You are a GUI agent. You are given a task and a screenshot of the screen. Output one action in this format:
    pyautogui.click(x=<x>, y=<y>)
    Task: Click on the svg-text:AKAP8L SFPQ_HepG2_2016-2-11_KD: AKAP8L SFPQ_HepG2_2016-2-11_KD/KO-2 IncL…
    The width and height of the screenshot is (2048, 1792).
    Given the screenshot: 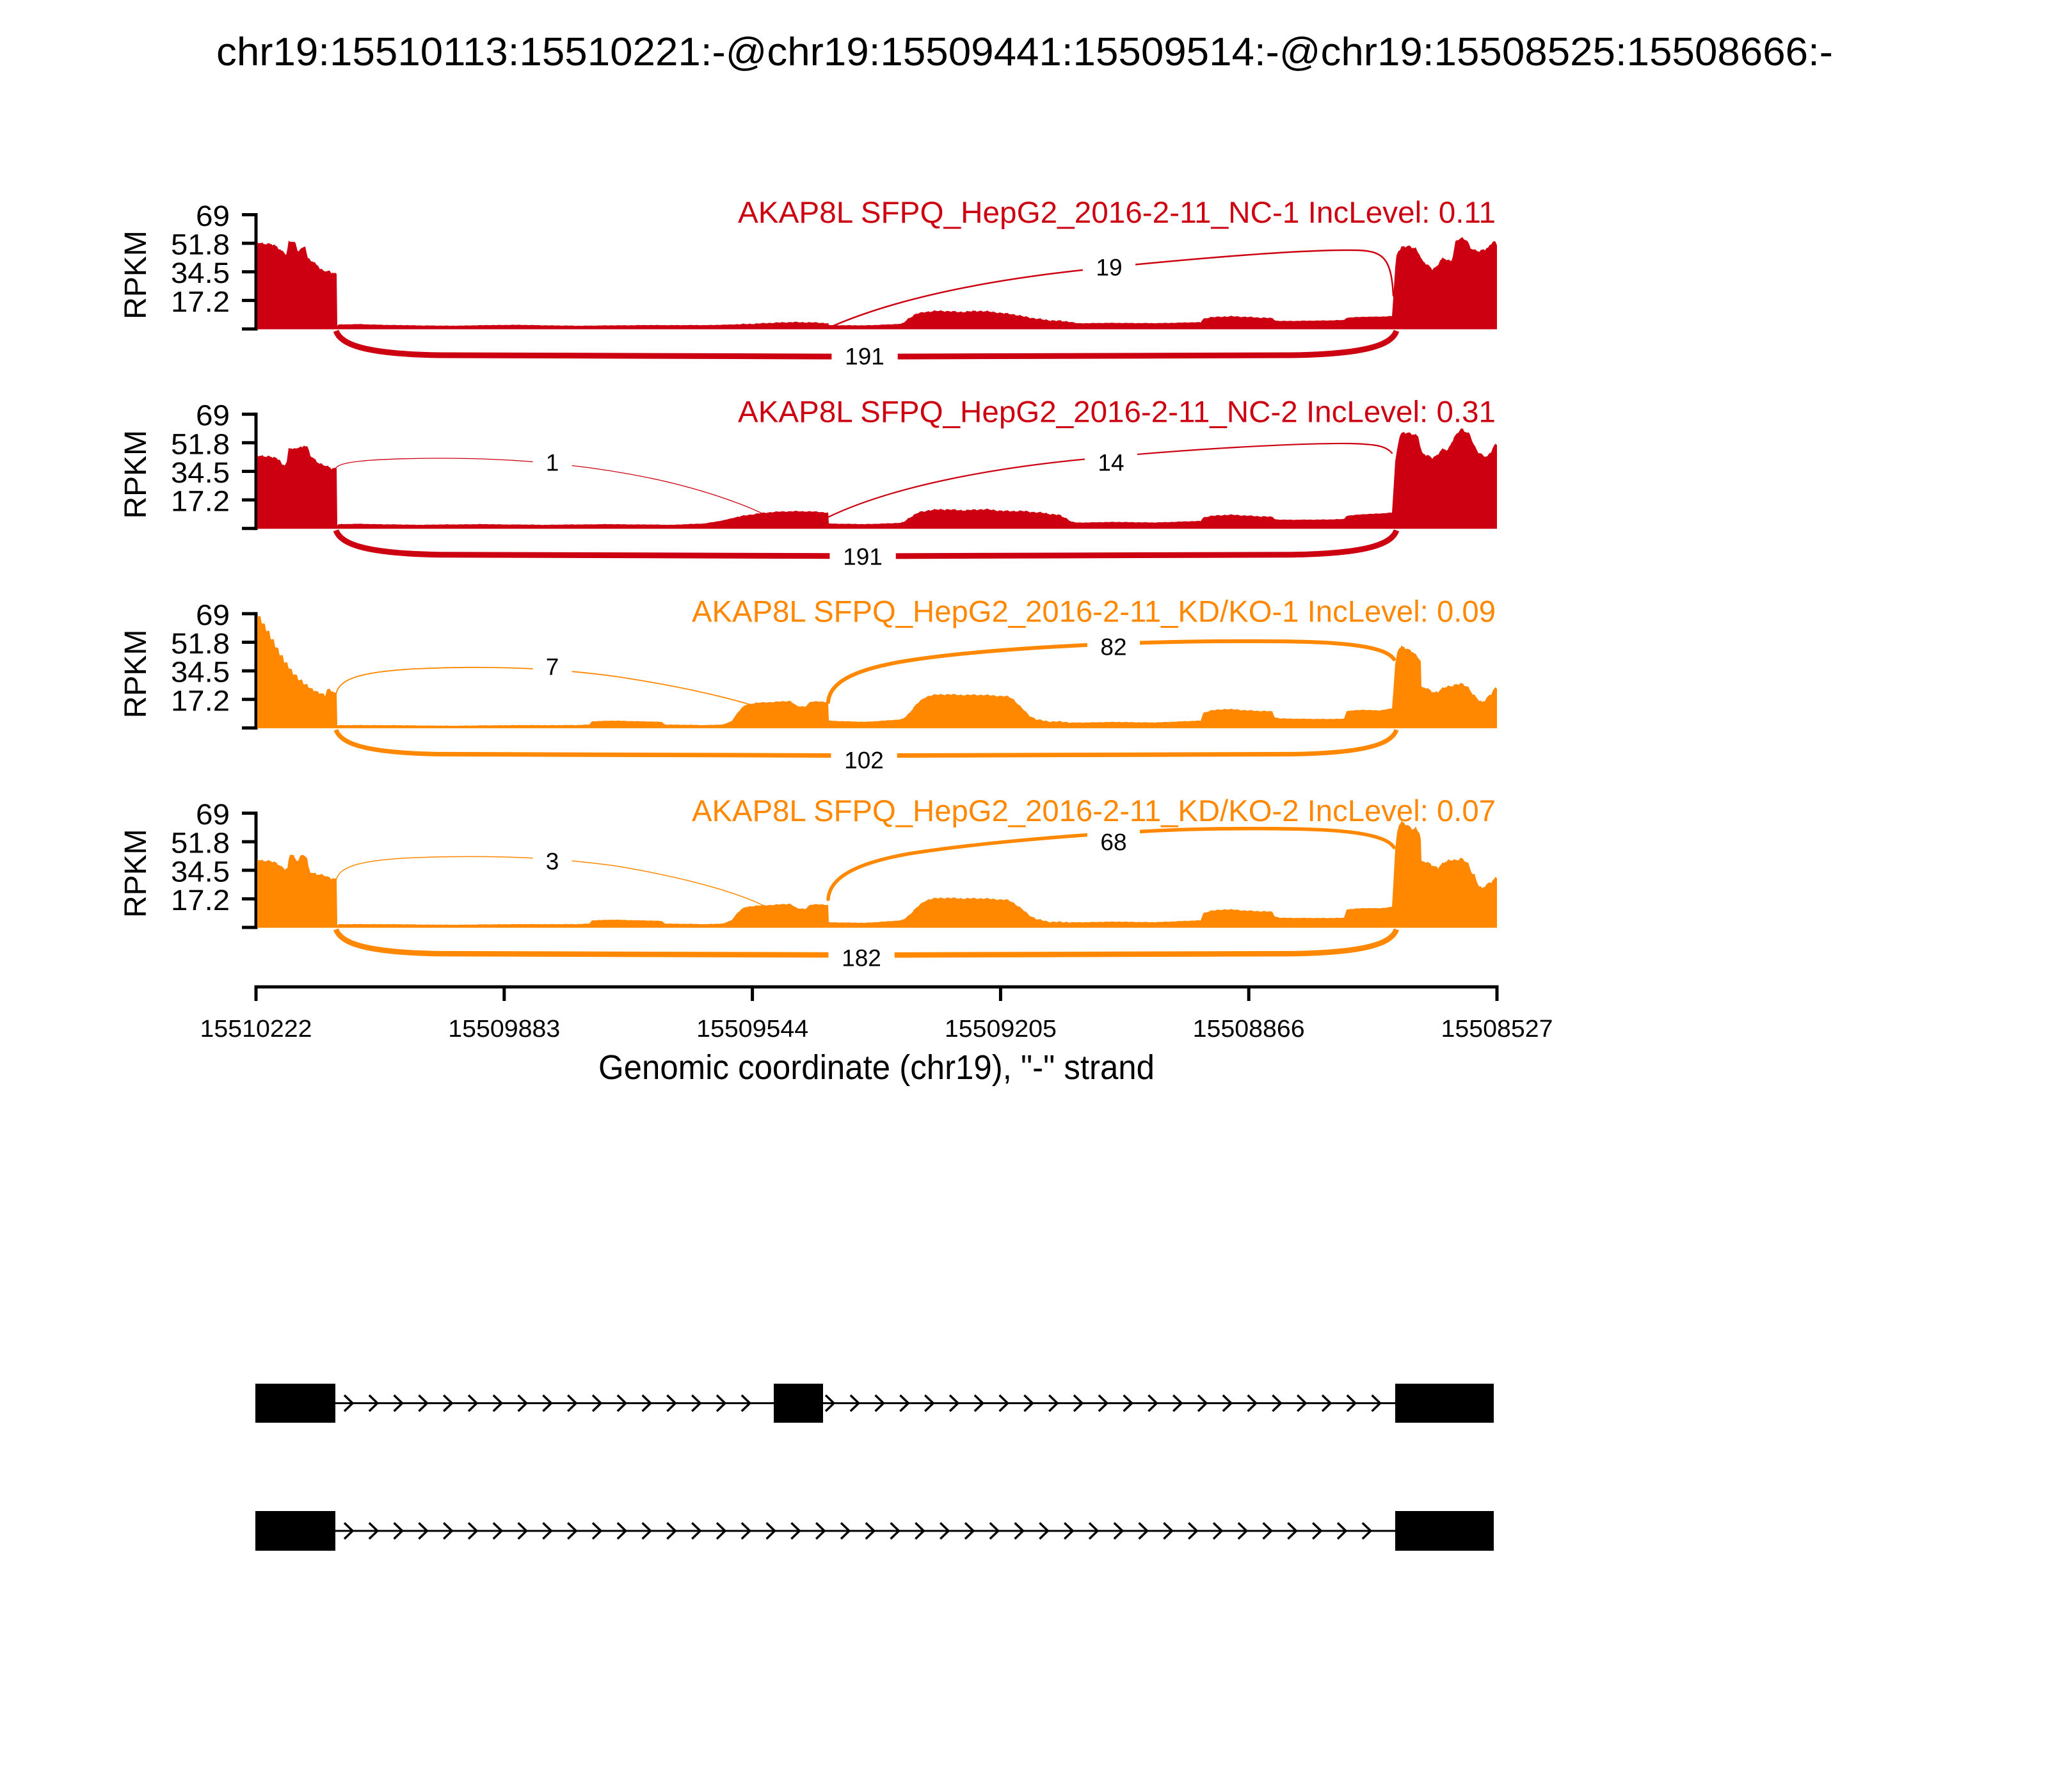 What is the action you would take?
    pyautogui.click(x=1094, y=811)
    